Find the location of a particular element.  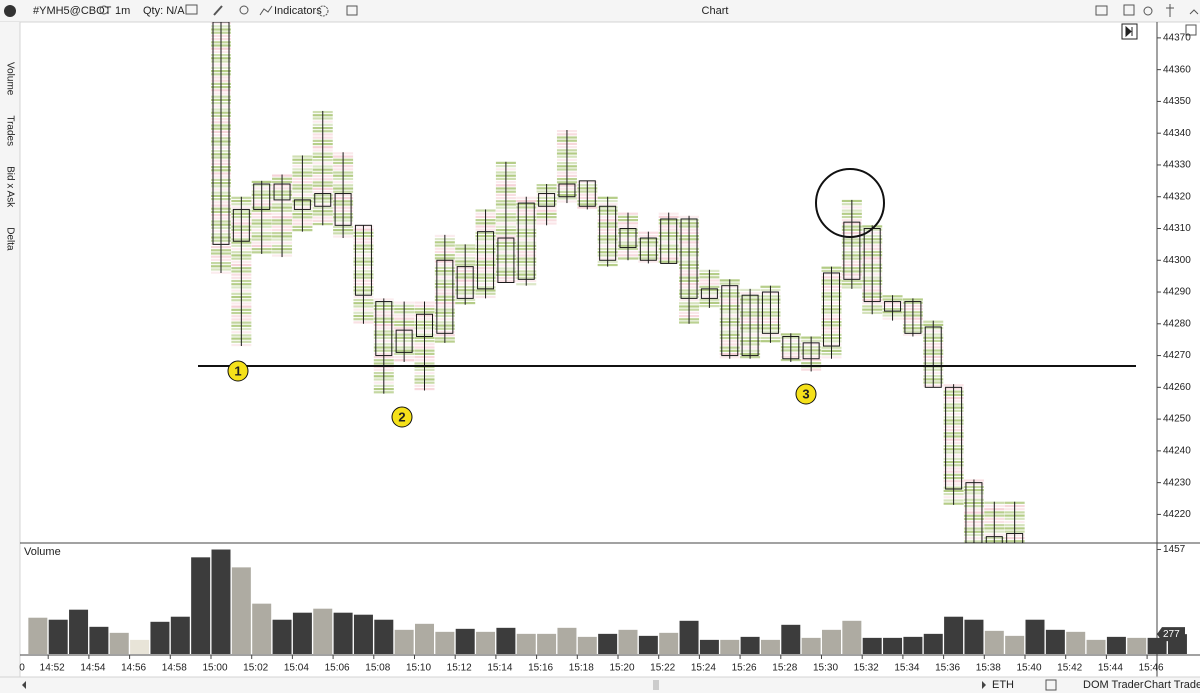

sidebar-tab: Volume is located at coordinates (9, 79).